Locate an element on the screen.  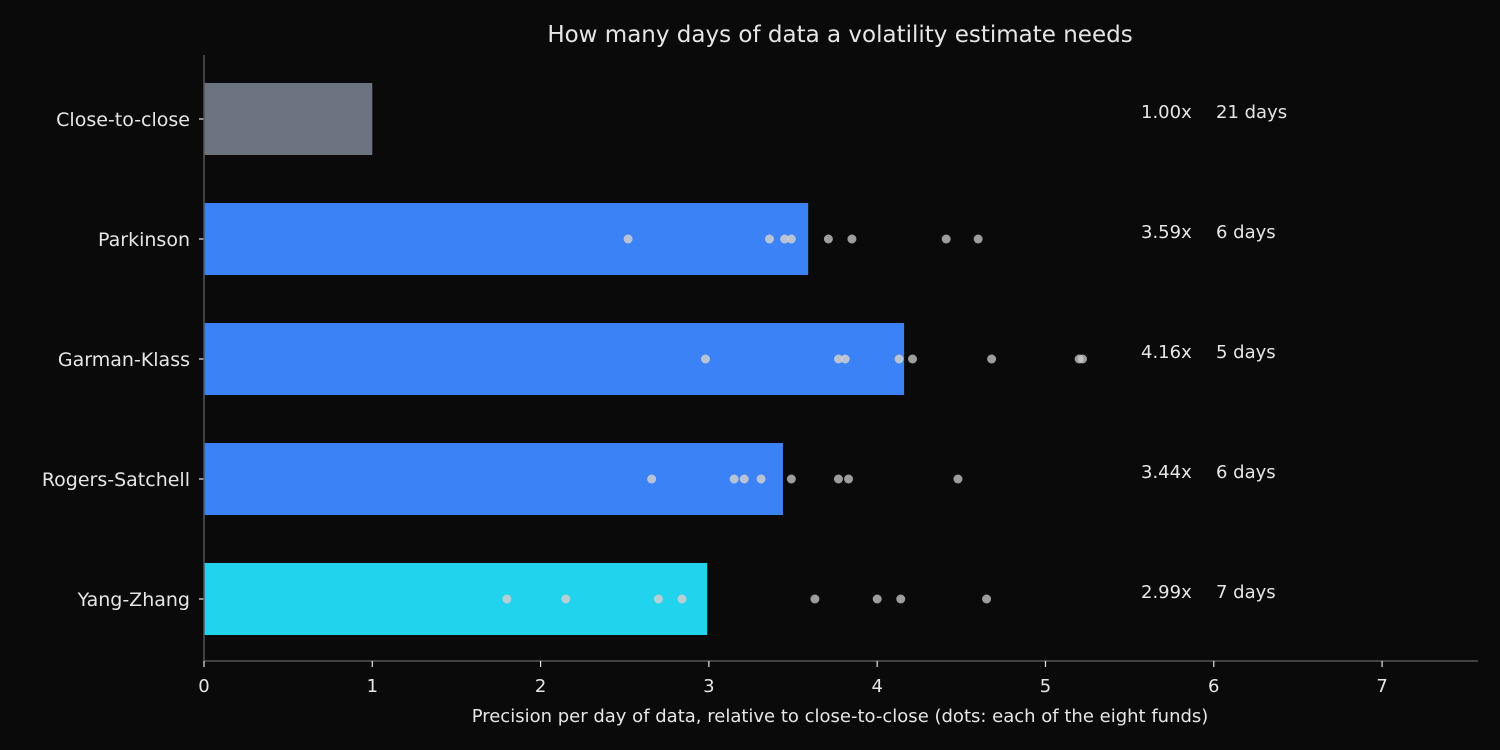
value-label-1: 3.59x is located at coordinates (1166, 232).